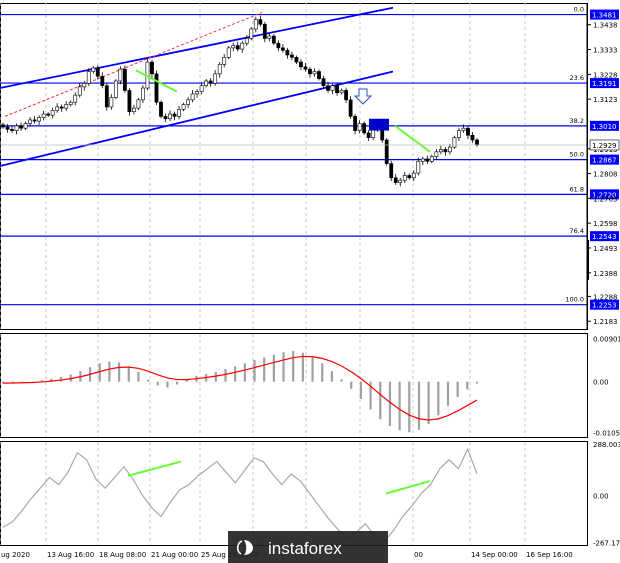 The image size is (620, 563). I want to click on dotted-trend-line, so click(133, 64).